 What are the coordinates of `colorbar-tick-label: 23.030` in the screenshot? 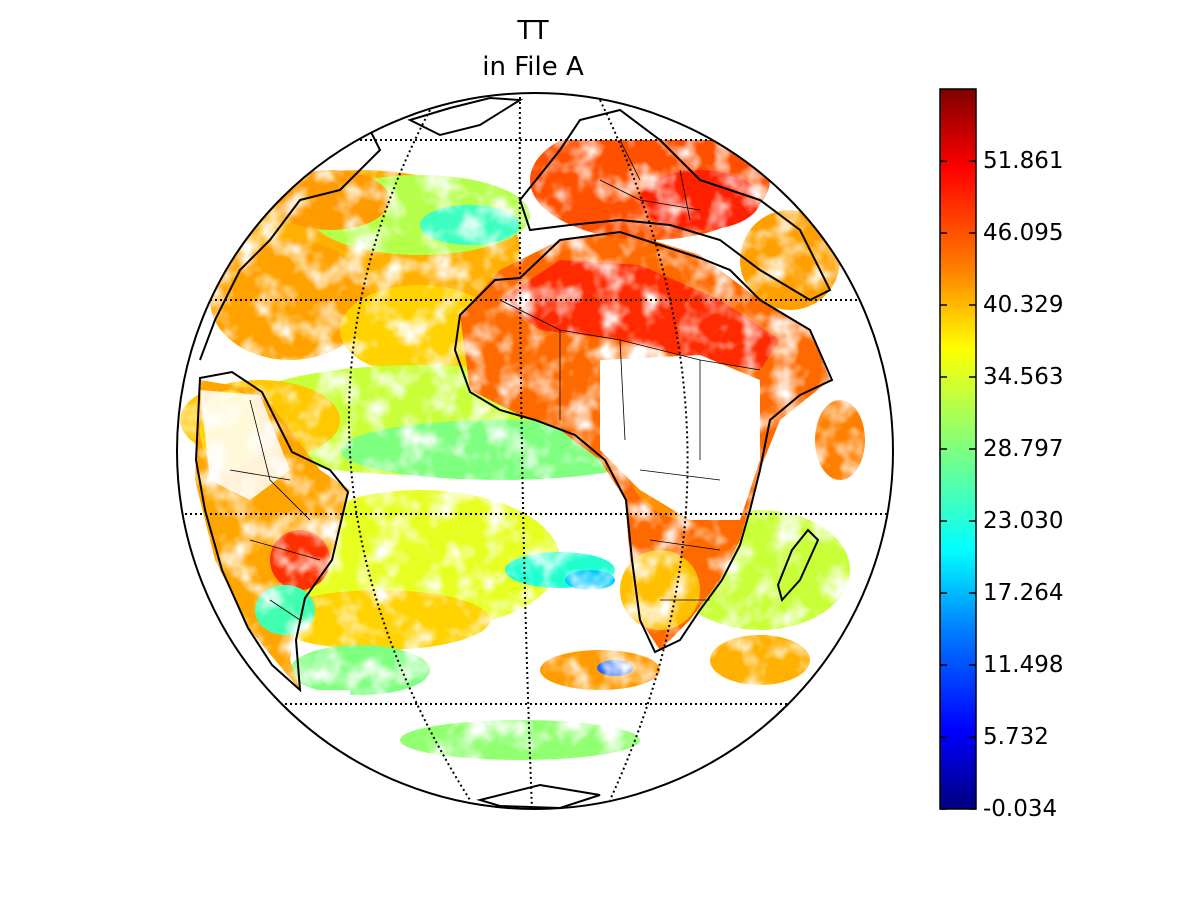 It's located at (1023, 521).